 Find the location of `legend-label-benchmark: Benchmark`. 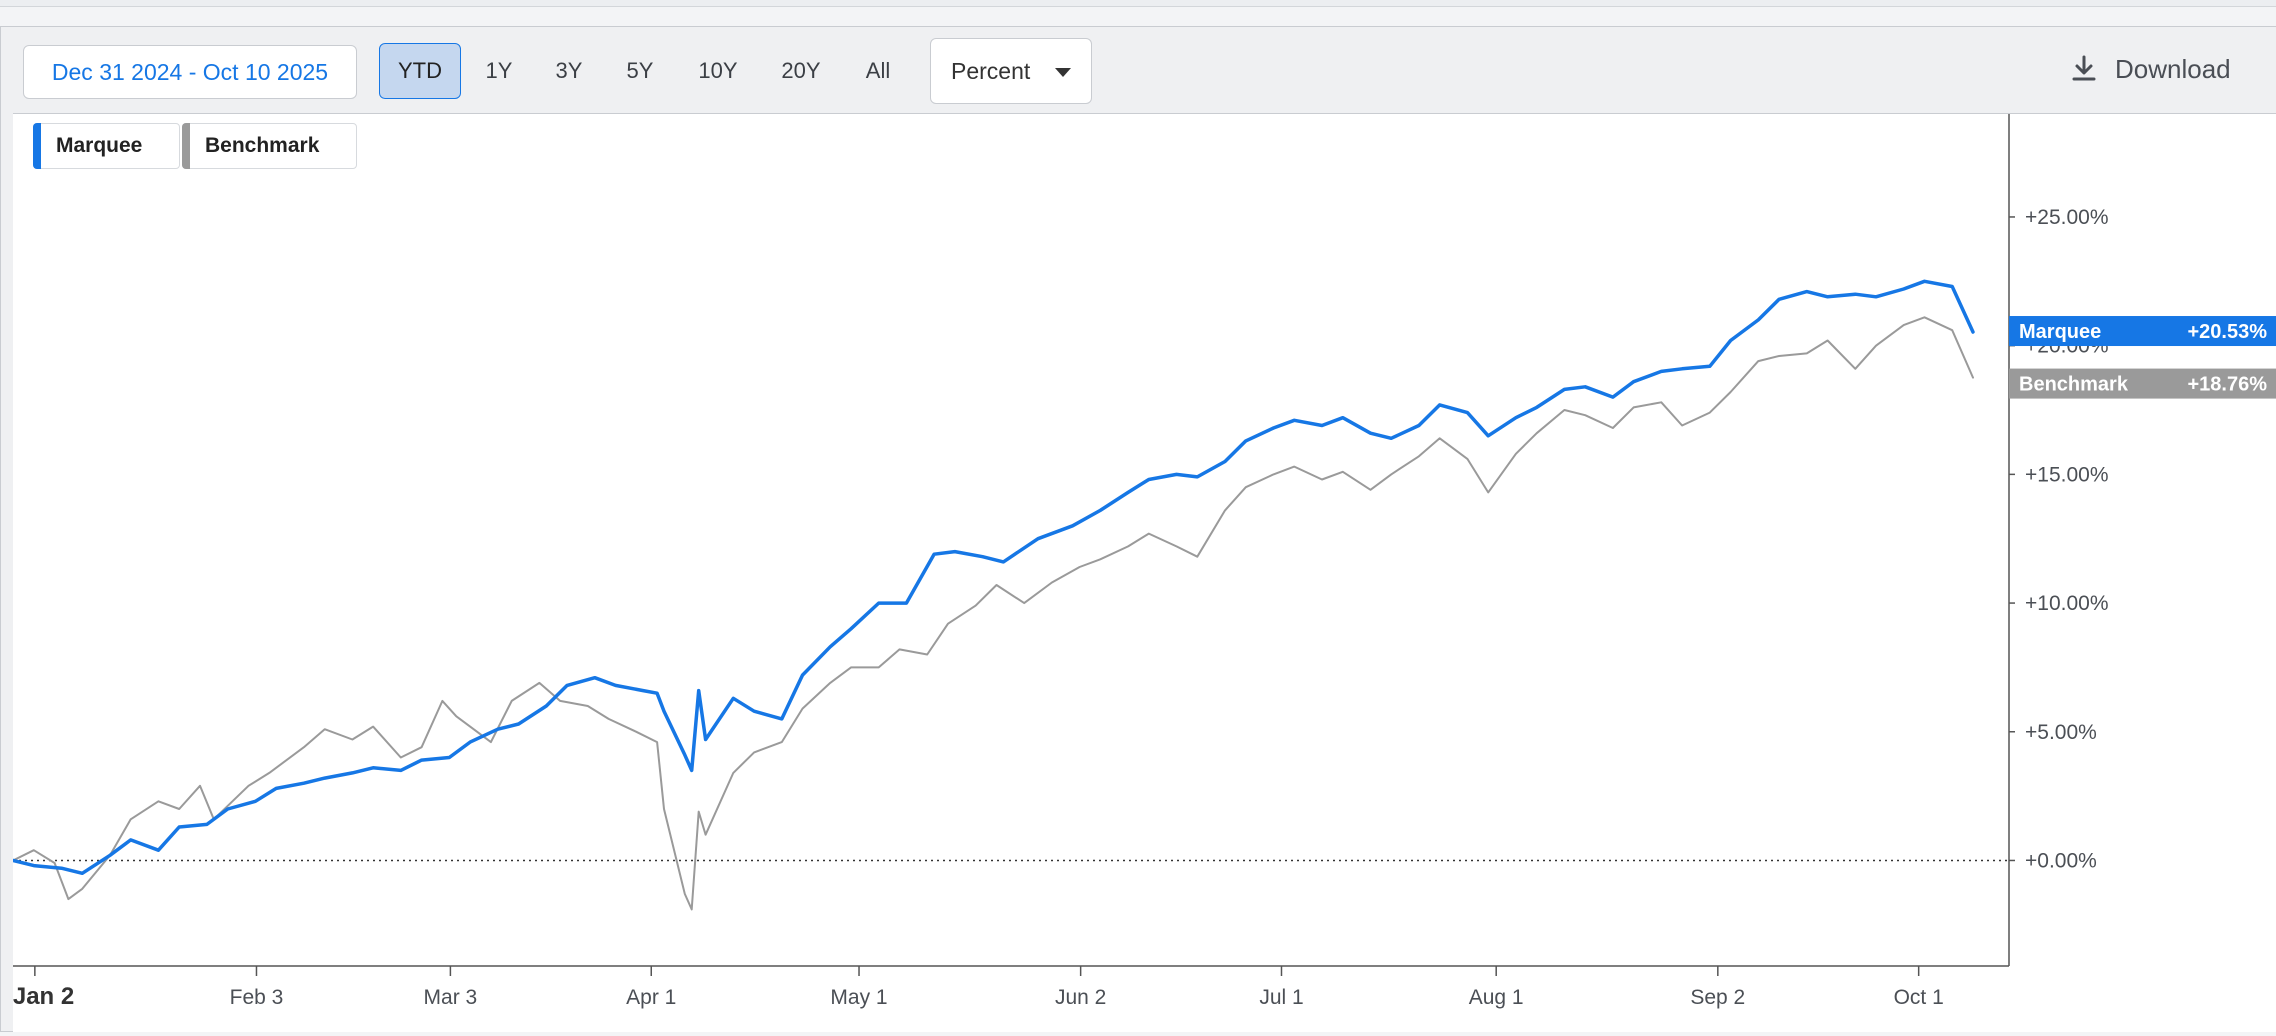

legend-label-benchmark: Benchmark is located at coordinates (262, 145).